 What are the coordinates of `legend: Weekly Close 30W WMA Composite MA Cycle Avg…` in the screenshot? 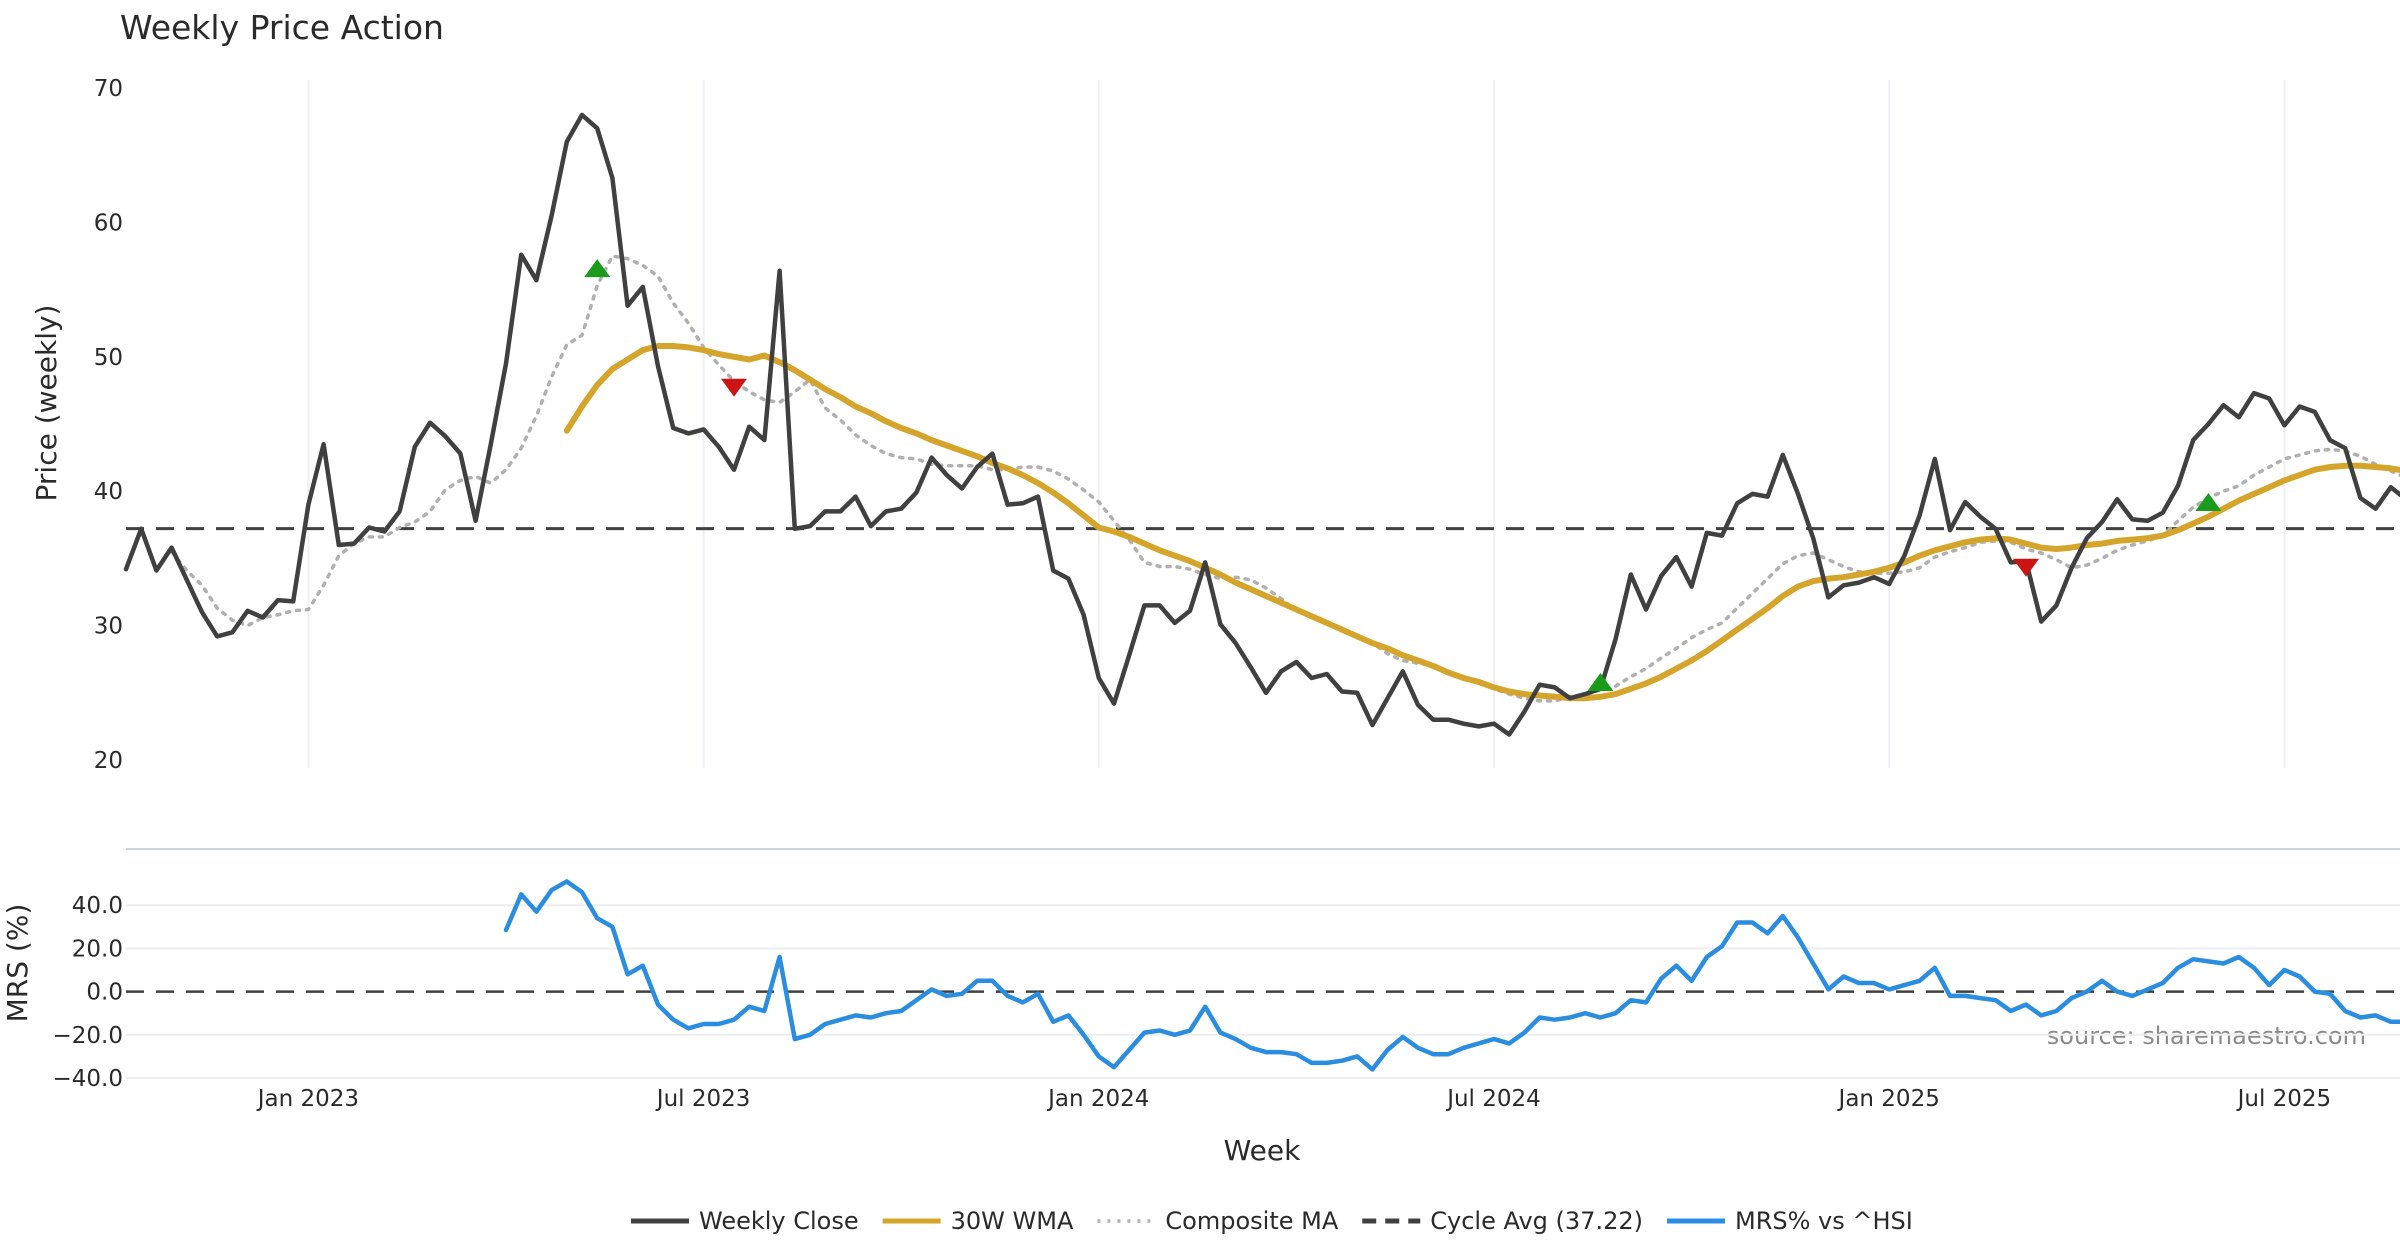 It's located at (1272, 1221).